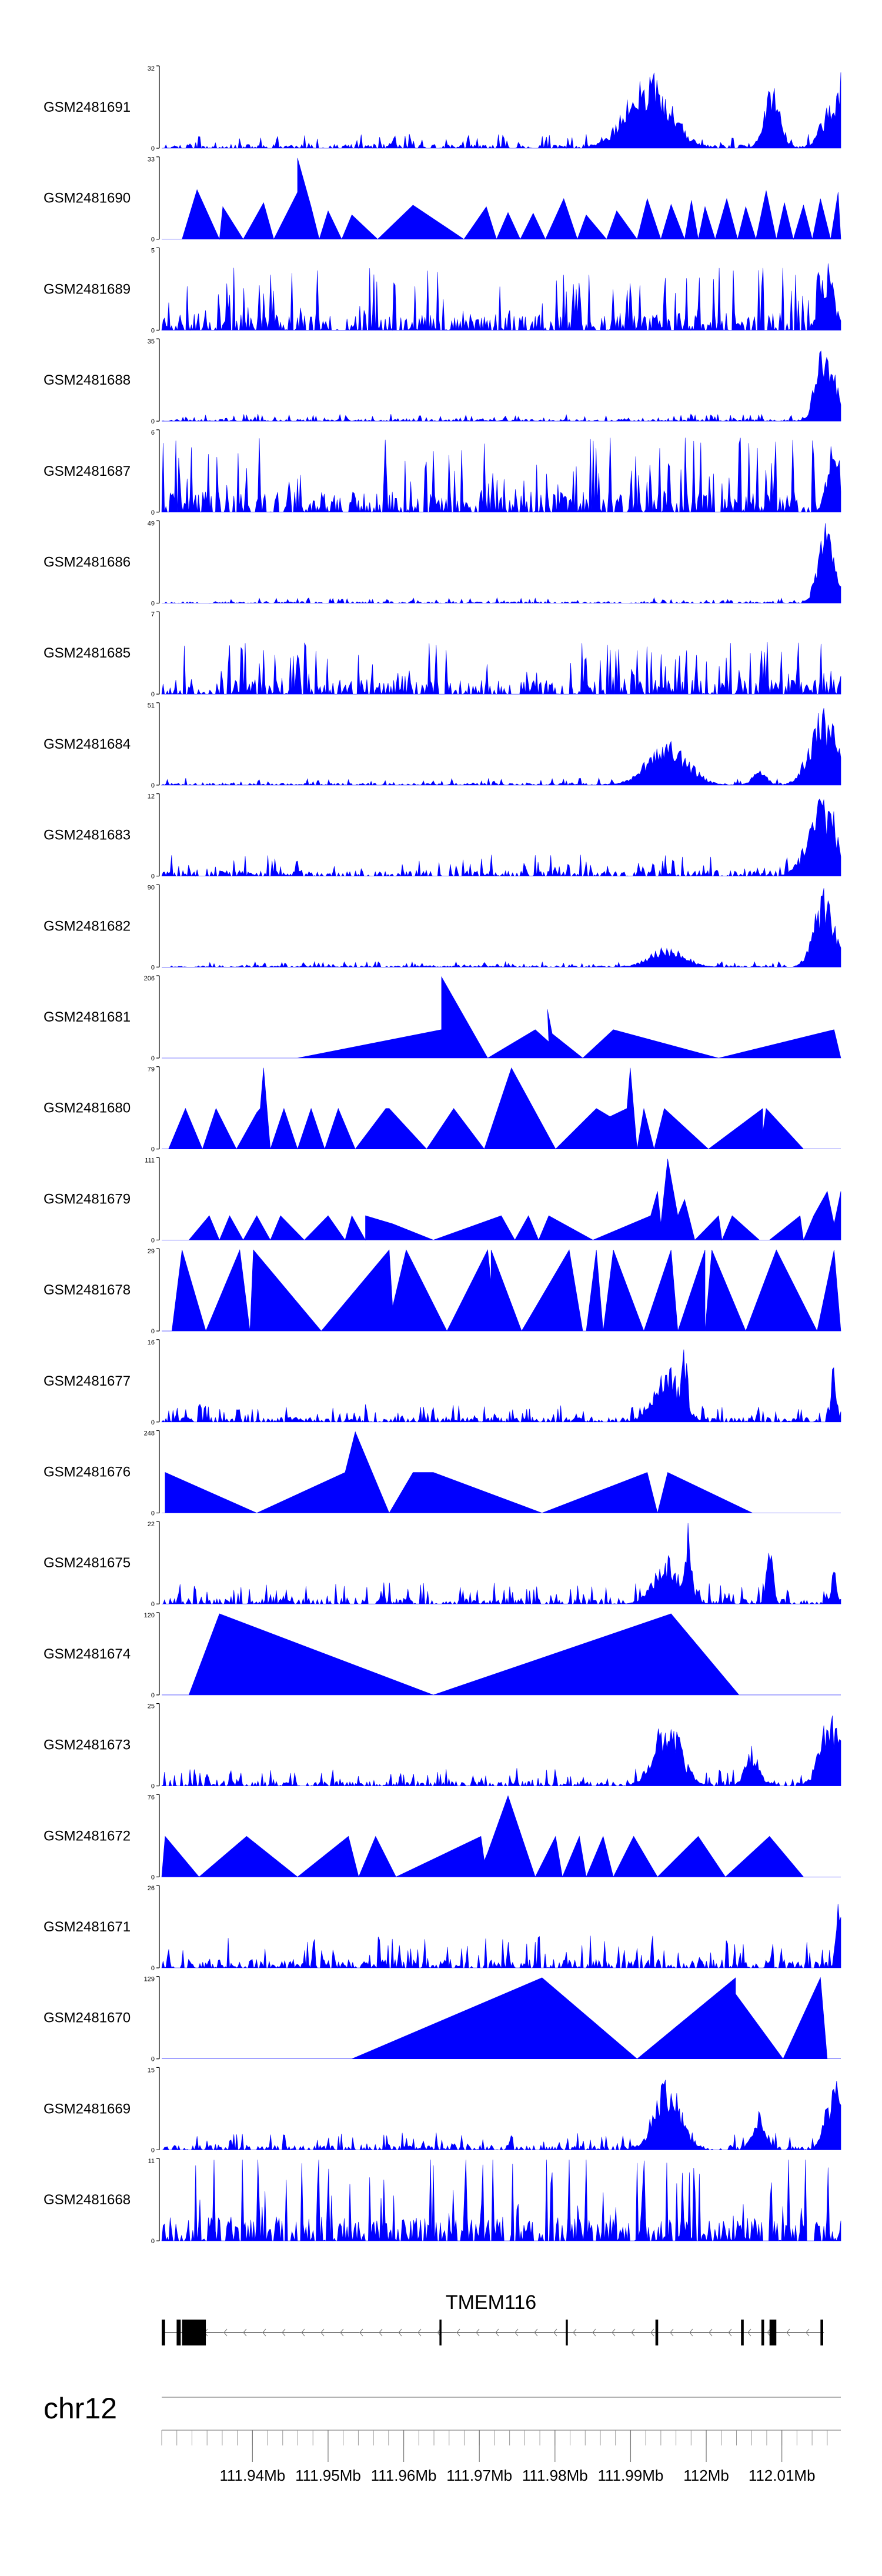 The height and width of the screenshot is (2576, 882). What do you see at coordinates (555, 2475) in the screenshot?
I see `axis-tick-label: 111.98Mb` at bounding box center [555, 2475].